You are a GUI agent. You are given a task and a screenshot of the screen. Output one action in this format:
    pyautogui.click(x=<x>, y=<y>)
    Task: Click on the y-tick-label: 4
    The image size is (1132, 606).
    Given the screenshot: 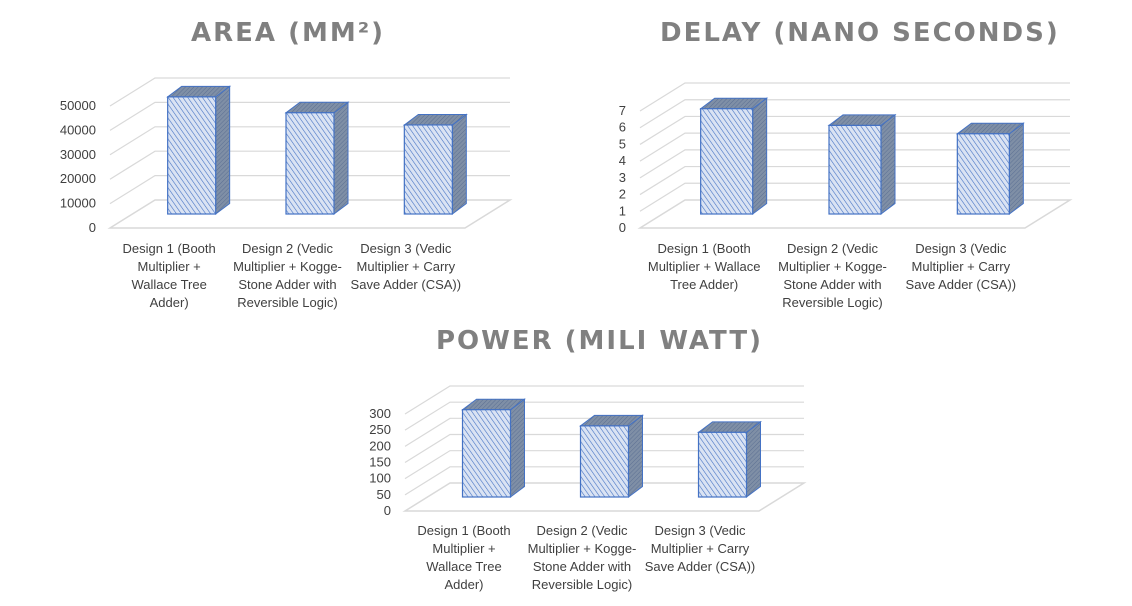 What is the action you would take?
    pyautogui.click(x=622, y=160)
    